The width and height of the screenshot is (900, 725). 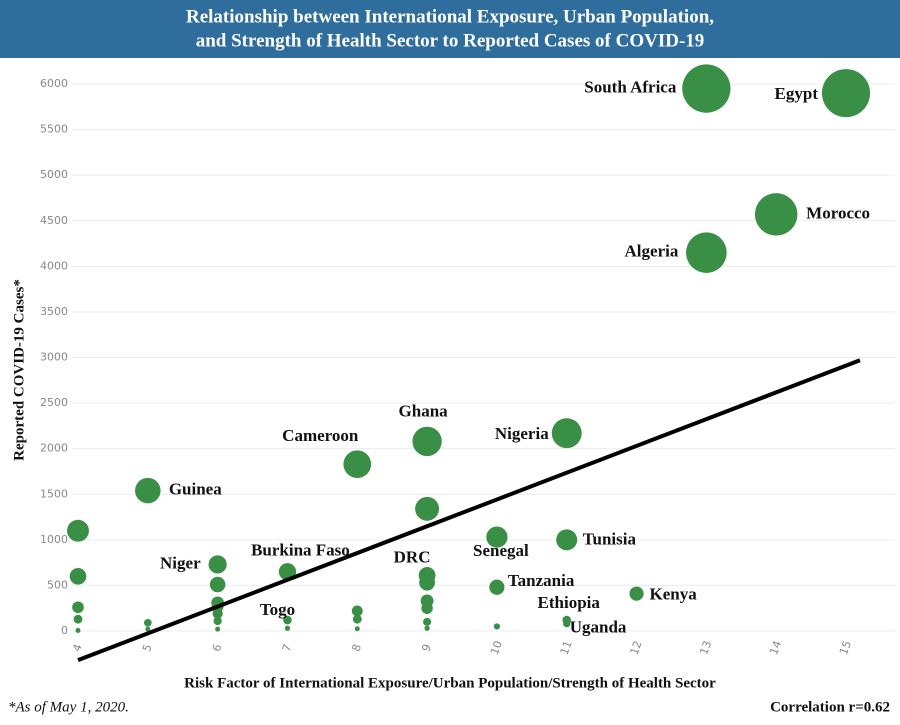 What do you see at coordinates (566, 648) in the screenshot?
I see `x-tick-label: 11` at bounding box center [566, 648].